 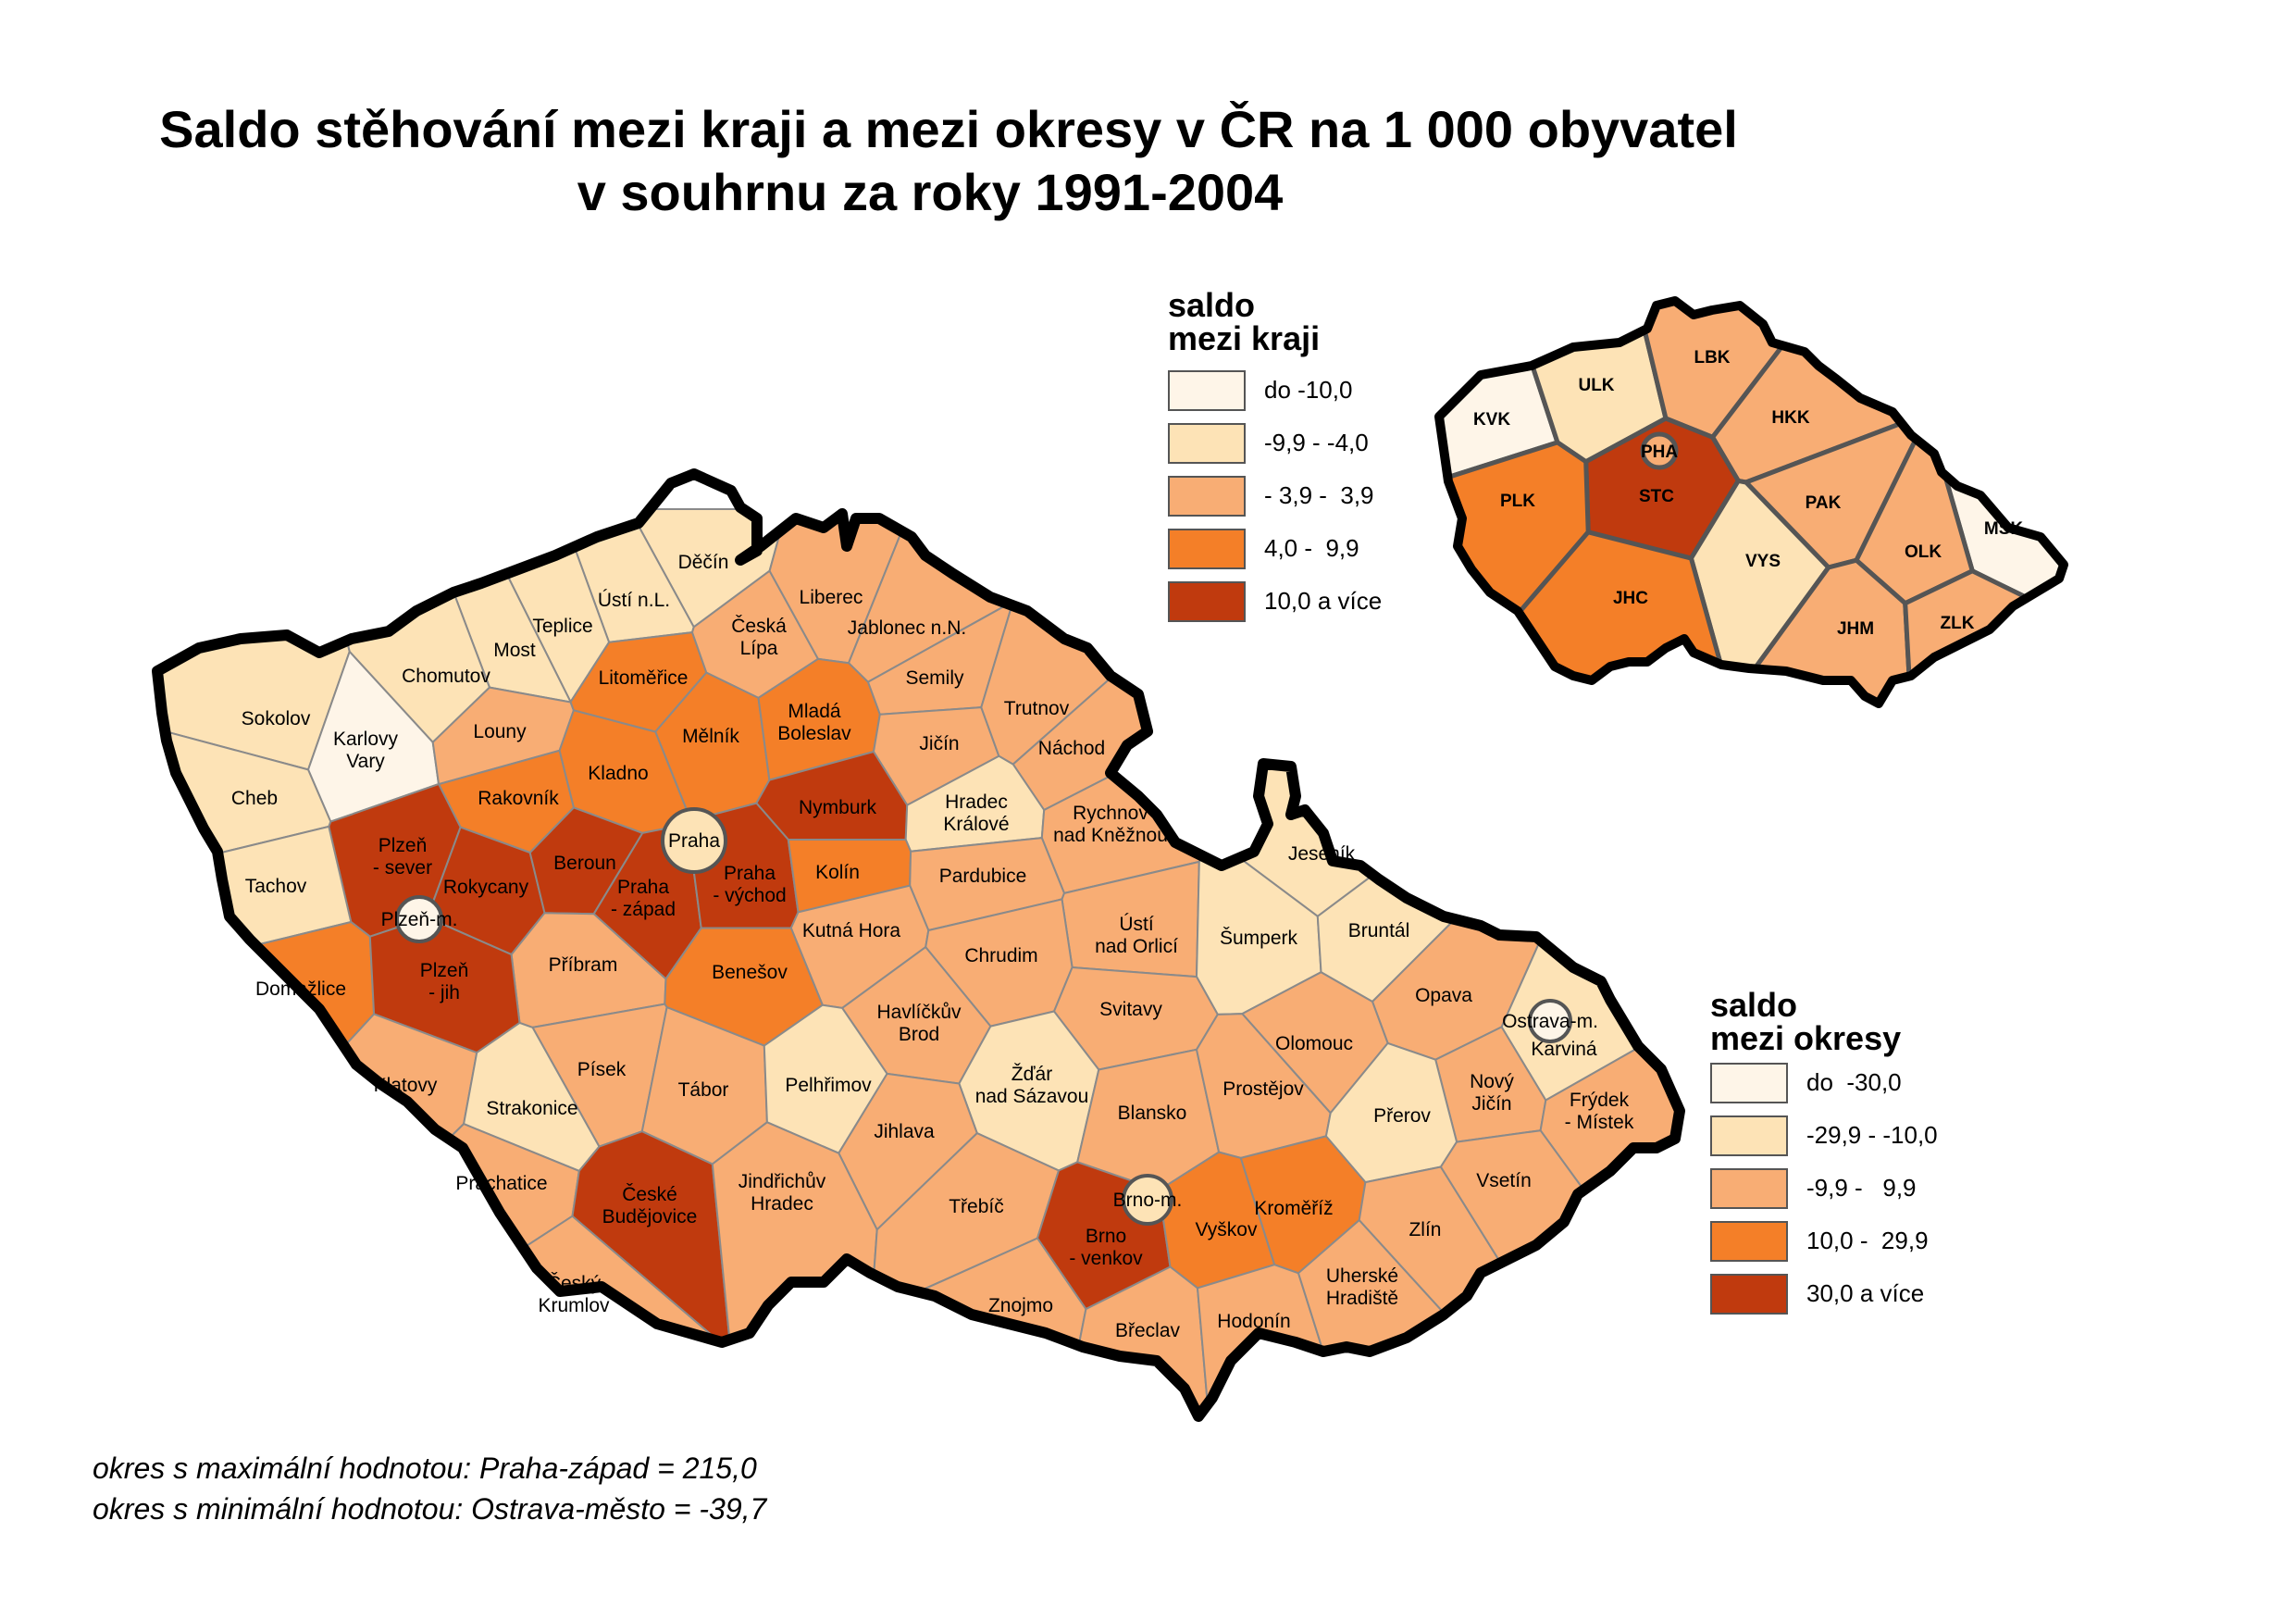 I want to click on legend_kraje-label-2: -9,9 - -4,0, so click(x=1317, y=442).